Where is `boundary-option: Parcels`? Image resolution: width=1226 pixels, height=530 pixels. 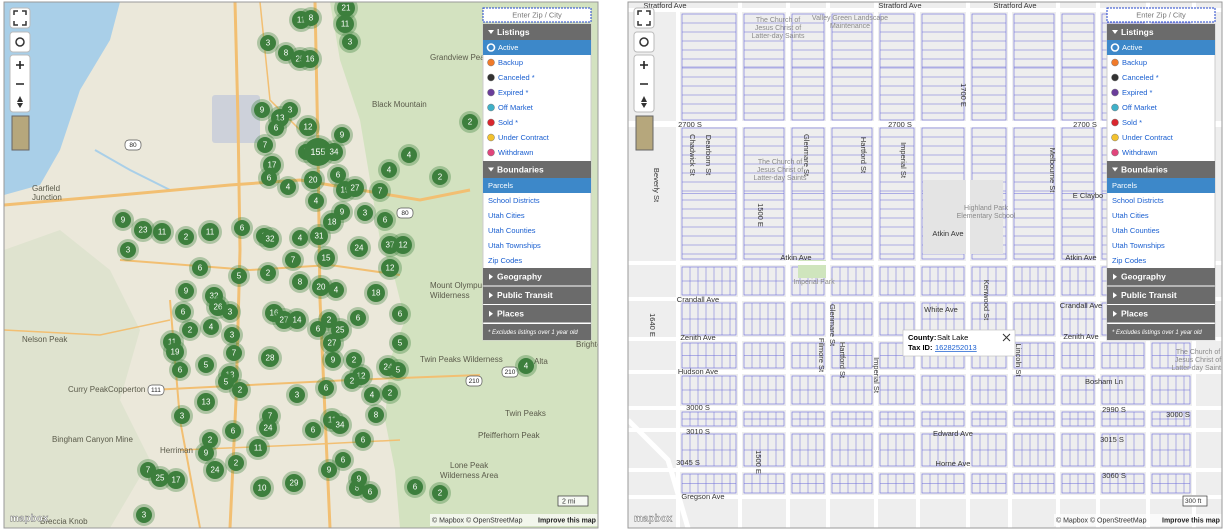 boundary-option: Parcels is located at coordinates (500, 185).